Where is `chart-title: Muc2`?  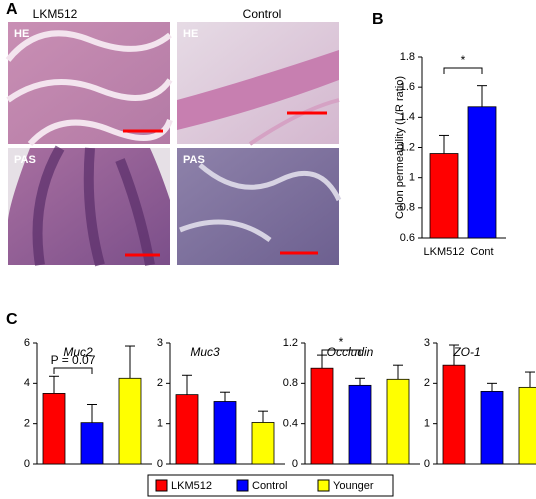
chart-title: Muc2 is located at coordinates (78, 352).